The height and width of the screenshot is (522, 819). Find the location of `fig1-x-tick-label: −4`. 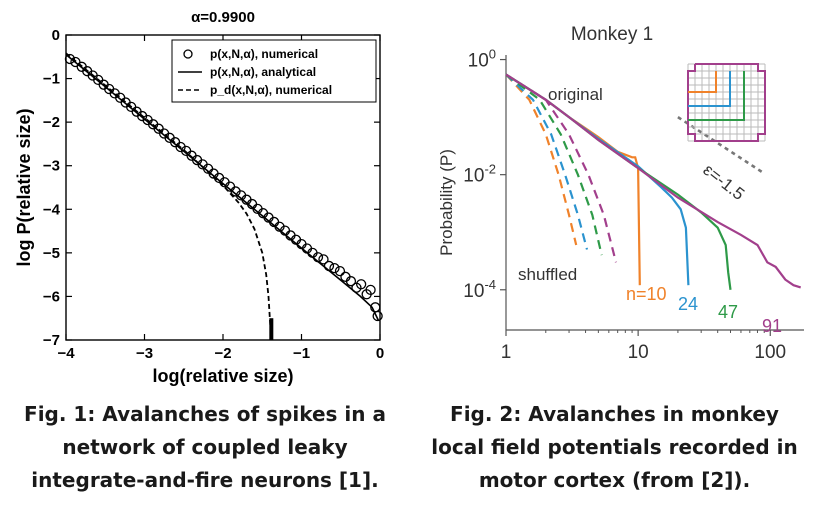

fig1-x-tick-label: −4 is located at coordinates (66, 353).